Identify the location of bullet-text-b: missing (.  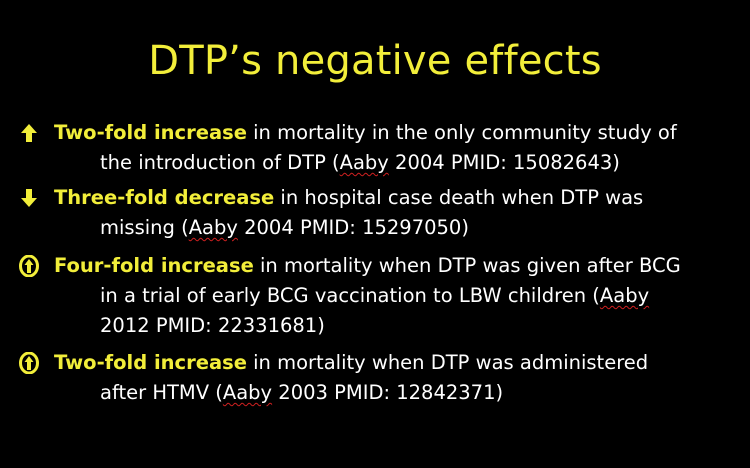
(144, 227).